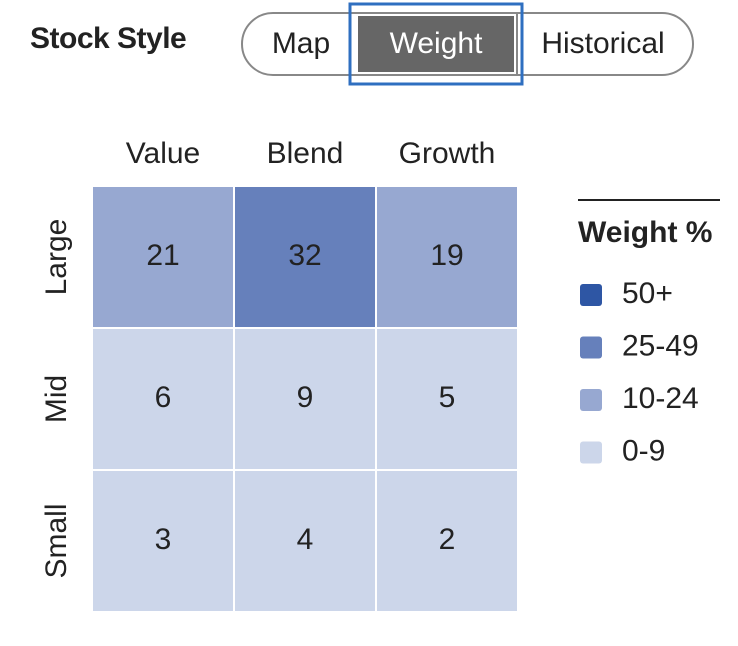  Describe the element at coordinates (108, 38) in the screenshot. I see `title: Stock Style` at that location.